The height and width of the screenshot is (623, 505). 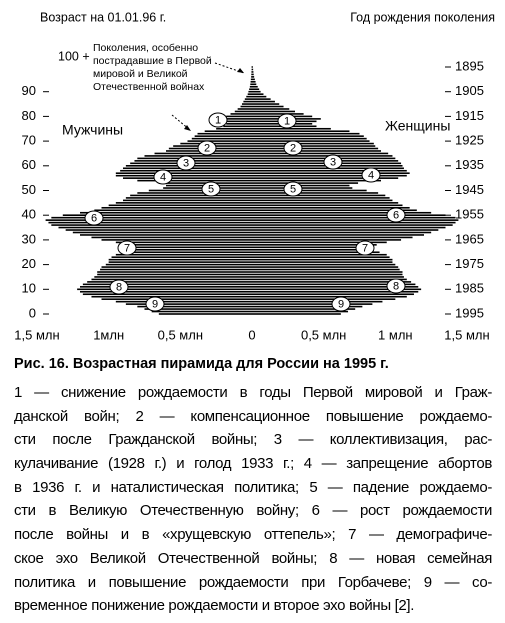 I want to click on marker-label: 1, so click(x=218, y=120).